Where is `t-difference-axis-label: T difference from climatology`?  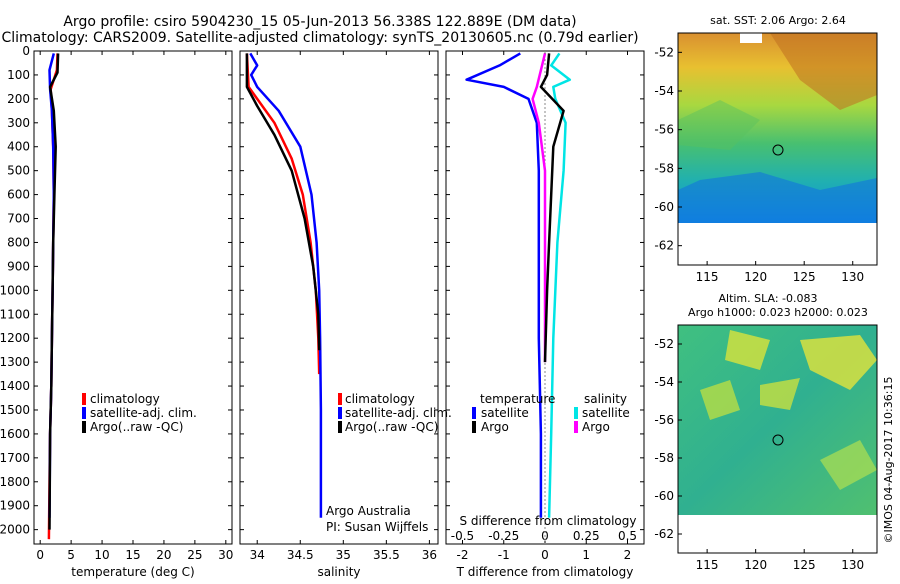 t-difference-axis-label: T difference from climatology is located at coordinates (545, 572).